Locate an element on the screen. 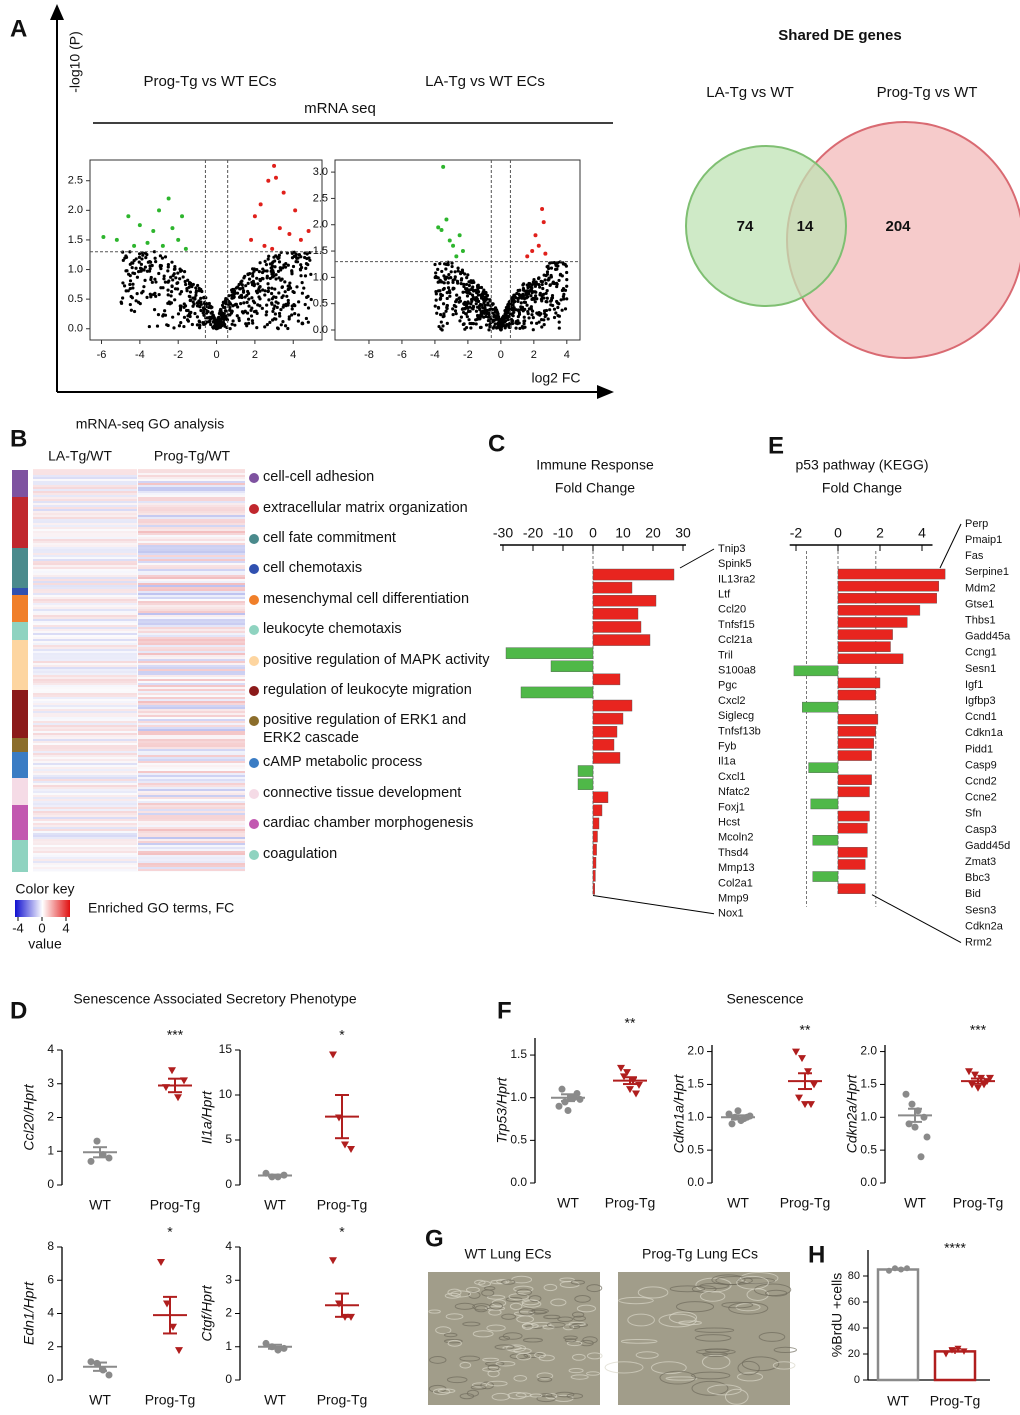 The width and height of the screenshot is (1020, 1415). x-tick-label: -4 is located at coordinates (140, 355).